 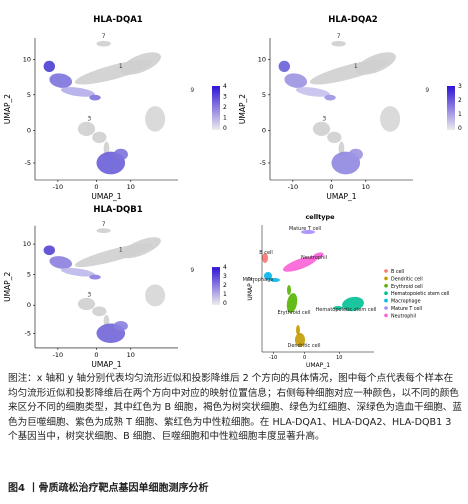 I want to click on legend-label: Macrophage, so click(x=406, y=302).